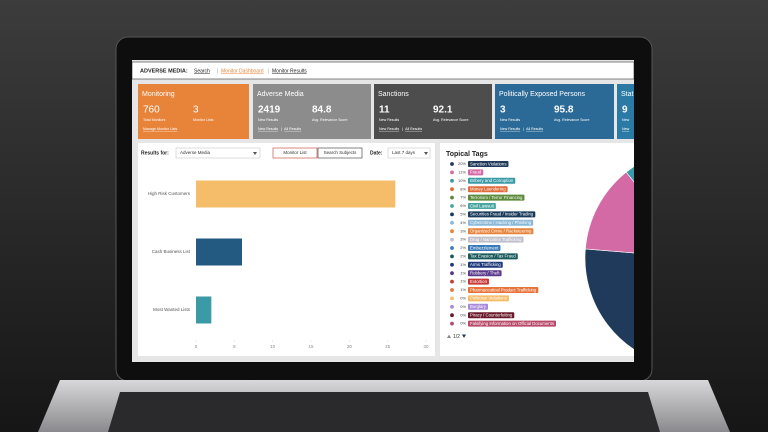 The height and width of the screenshot is (432, 768). Describe the element at coordinates (311, 346) in the screenshot. I see `x-tick-label: 15` at that location.